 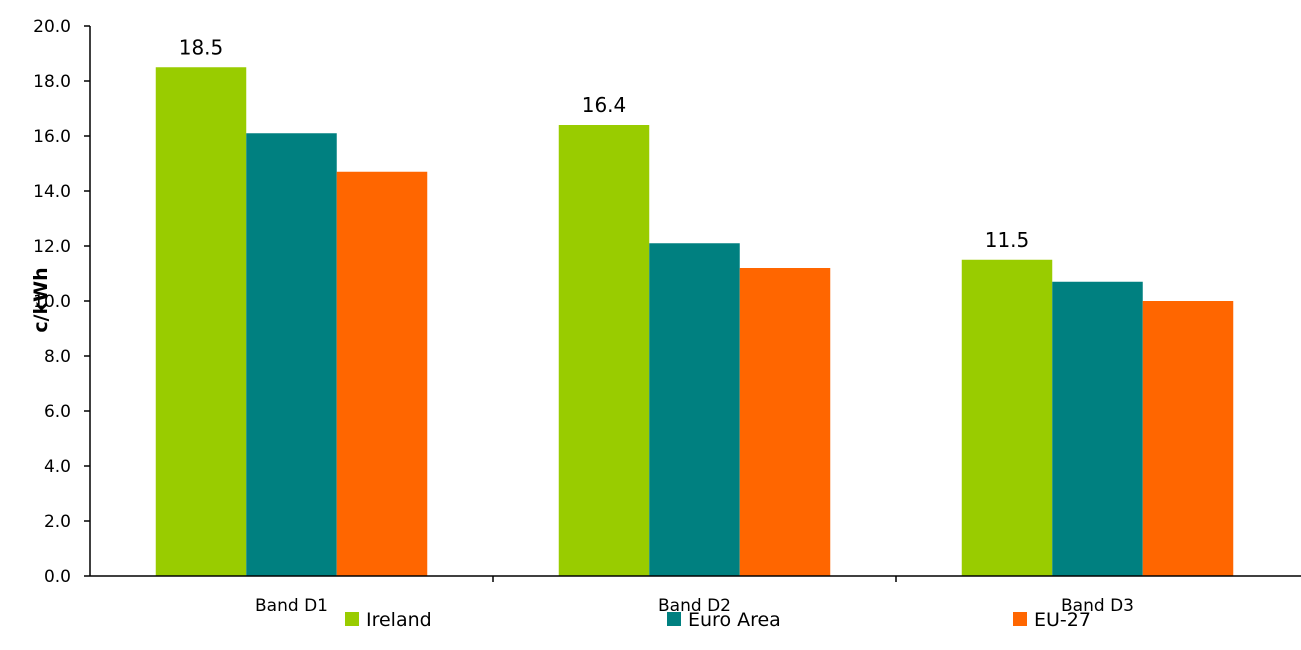 I want to click on y-tick-label: 8.0, so click(x=57, y=357).